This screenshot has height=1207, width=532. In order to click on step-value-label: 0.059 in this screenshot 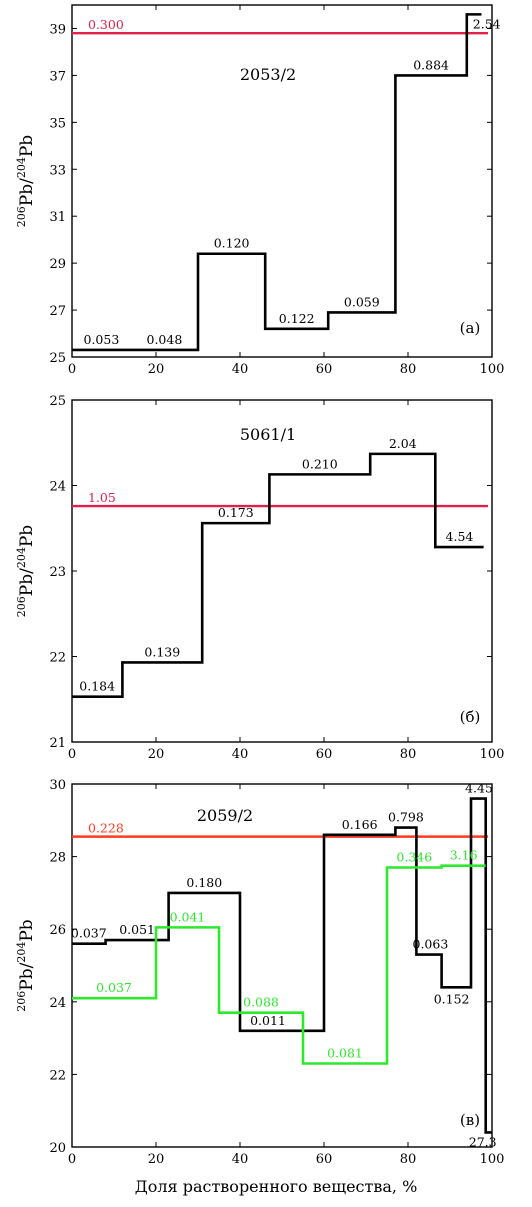, I will do `click(362, 301)`.